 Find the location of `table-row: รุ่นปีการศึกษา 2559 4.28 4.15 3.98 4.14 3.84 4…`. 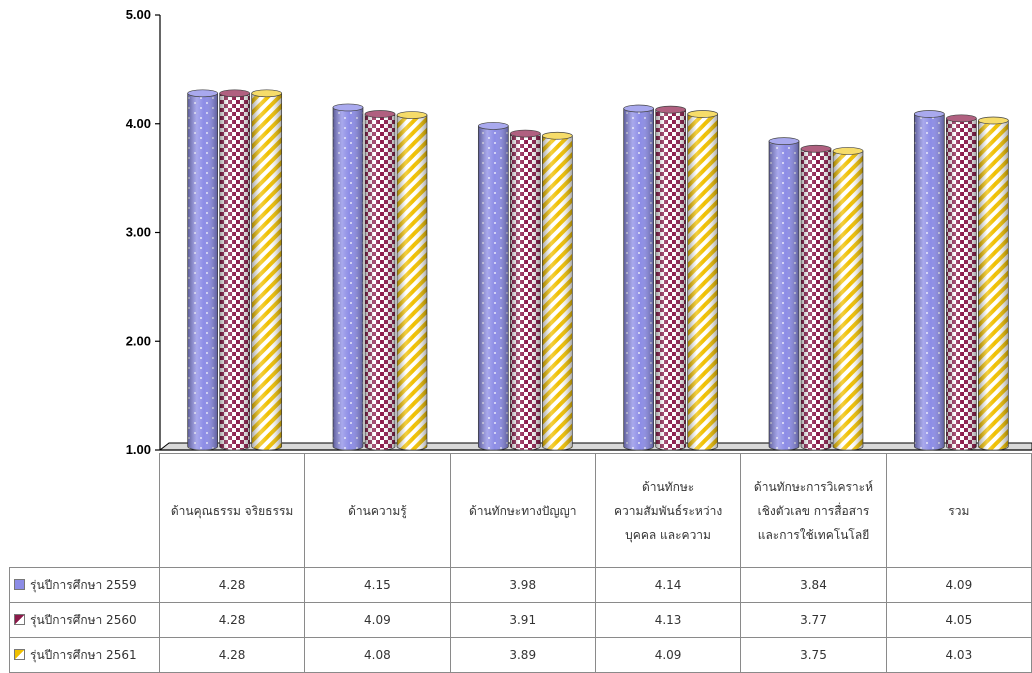

table-row: รุ่นปีการศึกษา 2559 4.28 4.15 3.98 4.14 3.84 4… is located at coordinates (520, 585).